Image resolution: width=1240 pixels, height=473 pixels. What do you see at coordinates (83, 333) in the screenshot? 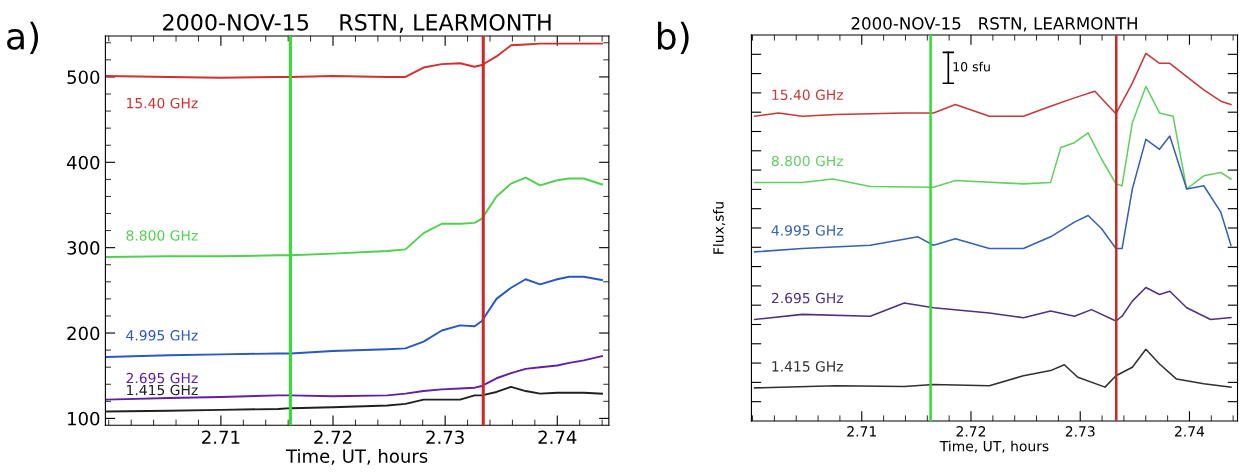
I see `y-tick-label: 200` at bounding box center [83, 333].